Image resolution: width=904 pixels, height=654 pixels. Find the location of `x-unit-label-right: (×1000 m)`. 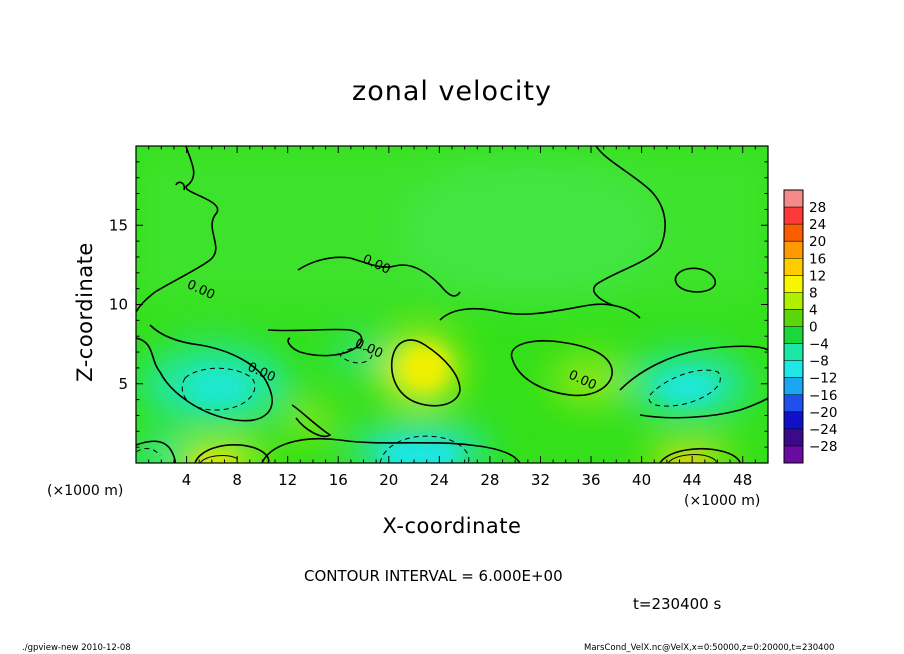

x-unit-label-right: (×1000 m) is located at coordinates (722, 501).